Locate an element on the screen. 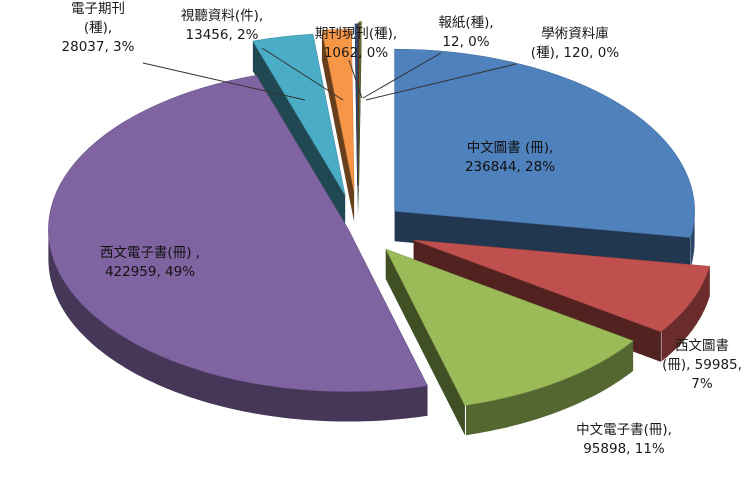 This screenshot has height=478, width=750. data-label-line: (種), is located at coordinates (98, 28).